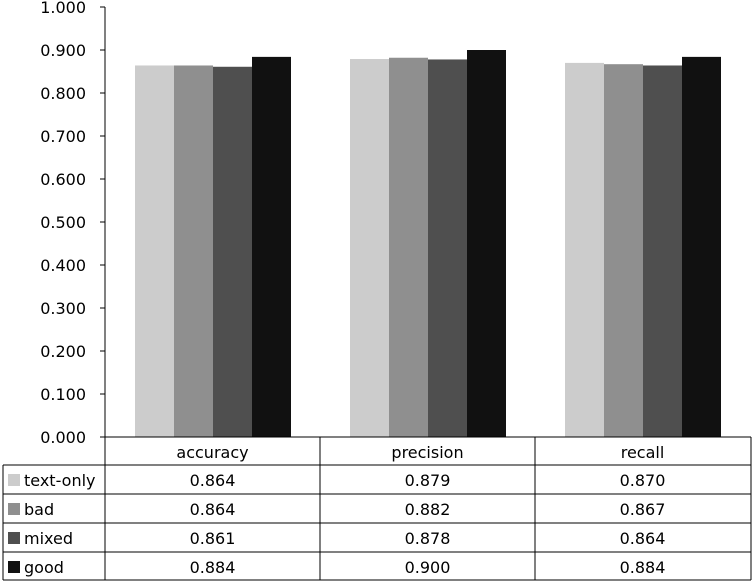 This screenshot has width=755, height=581. Describe the element at coordinates (63, 351) in the screenshot. I see `y-tick-label: 0.200` at that location.